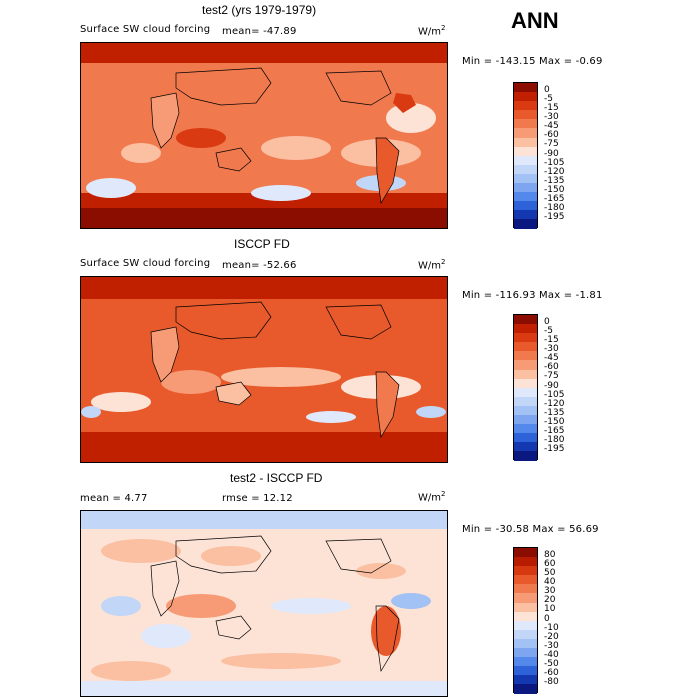 This screenshot has width=700, height=700. I want to click on panel1-units: W/m2, so click(432, 31).